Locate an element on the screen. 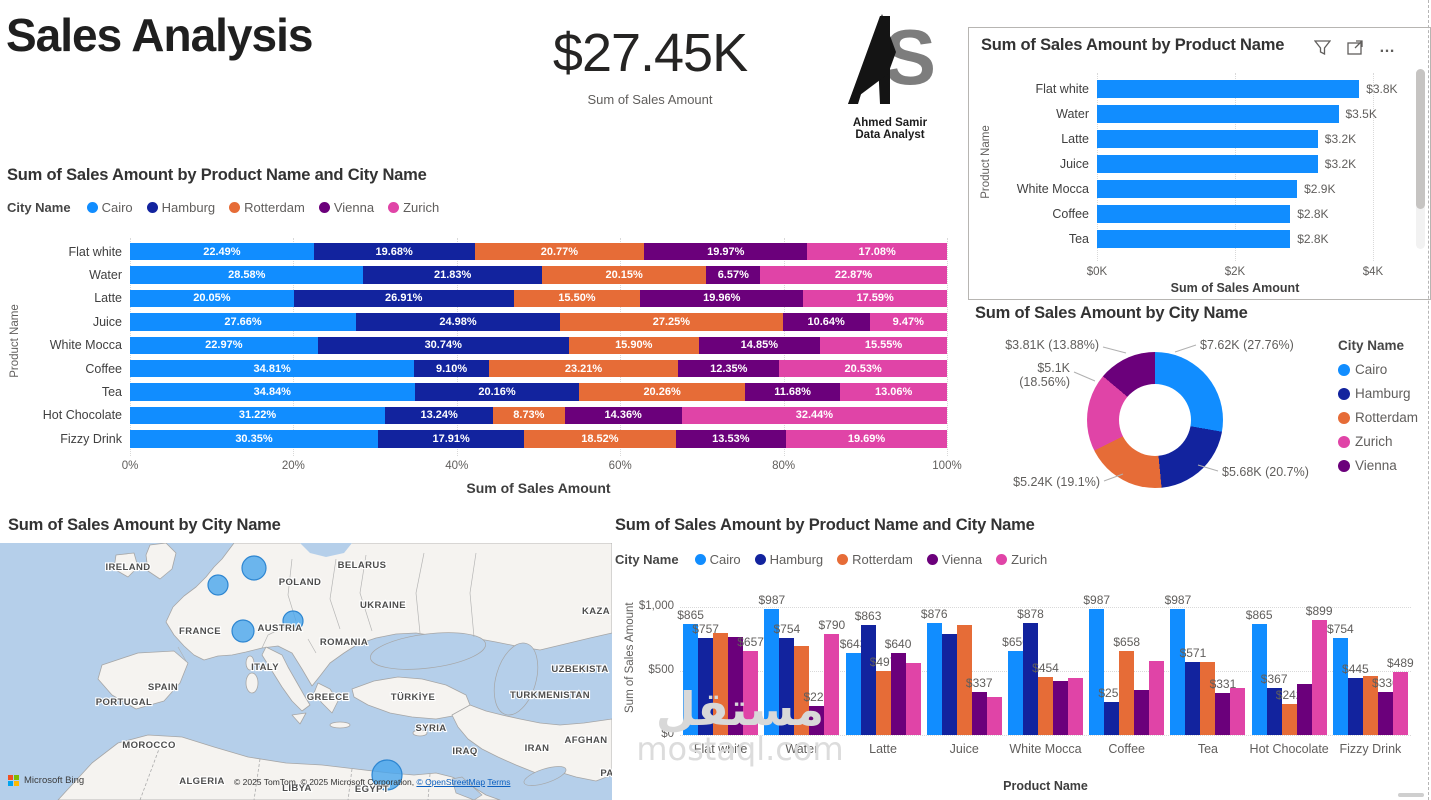 The height and width of the screenshot is (800, 1431). bar-tea-vienna is located at coordinates (1223, 713).